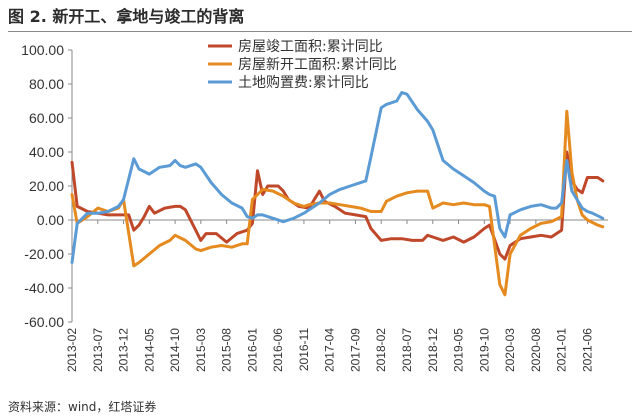 This screenshot has height=420, width=640. I want to click on x-tick-label: 2016-11, so click(304, 349).